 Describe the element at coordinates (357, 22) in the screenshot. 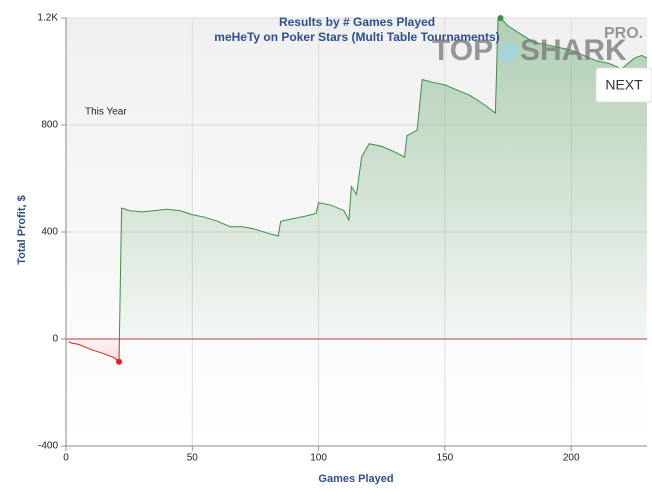

I see `chart-title: Results by # Games Played` at that location.